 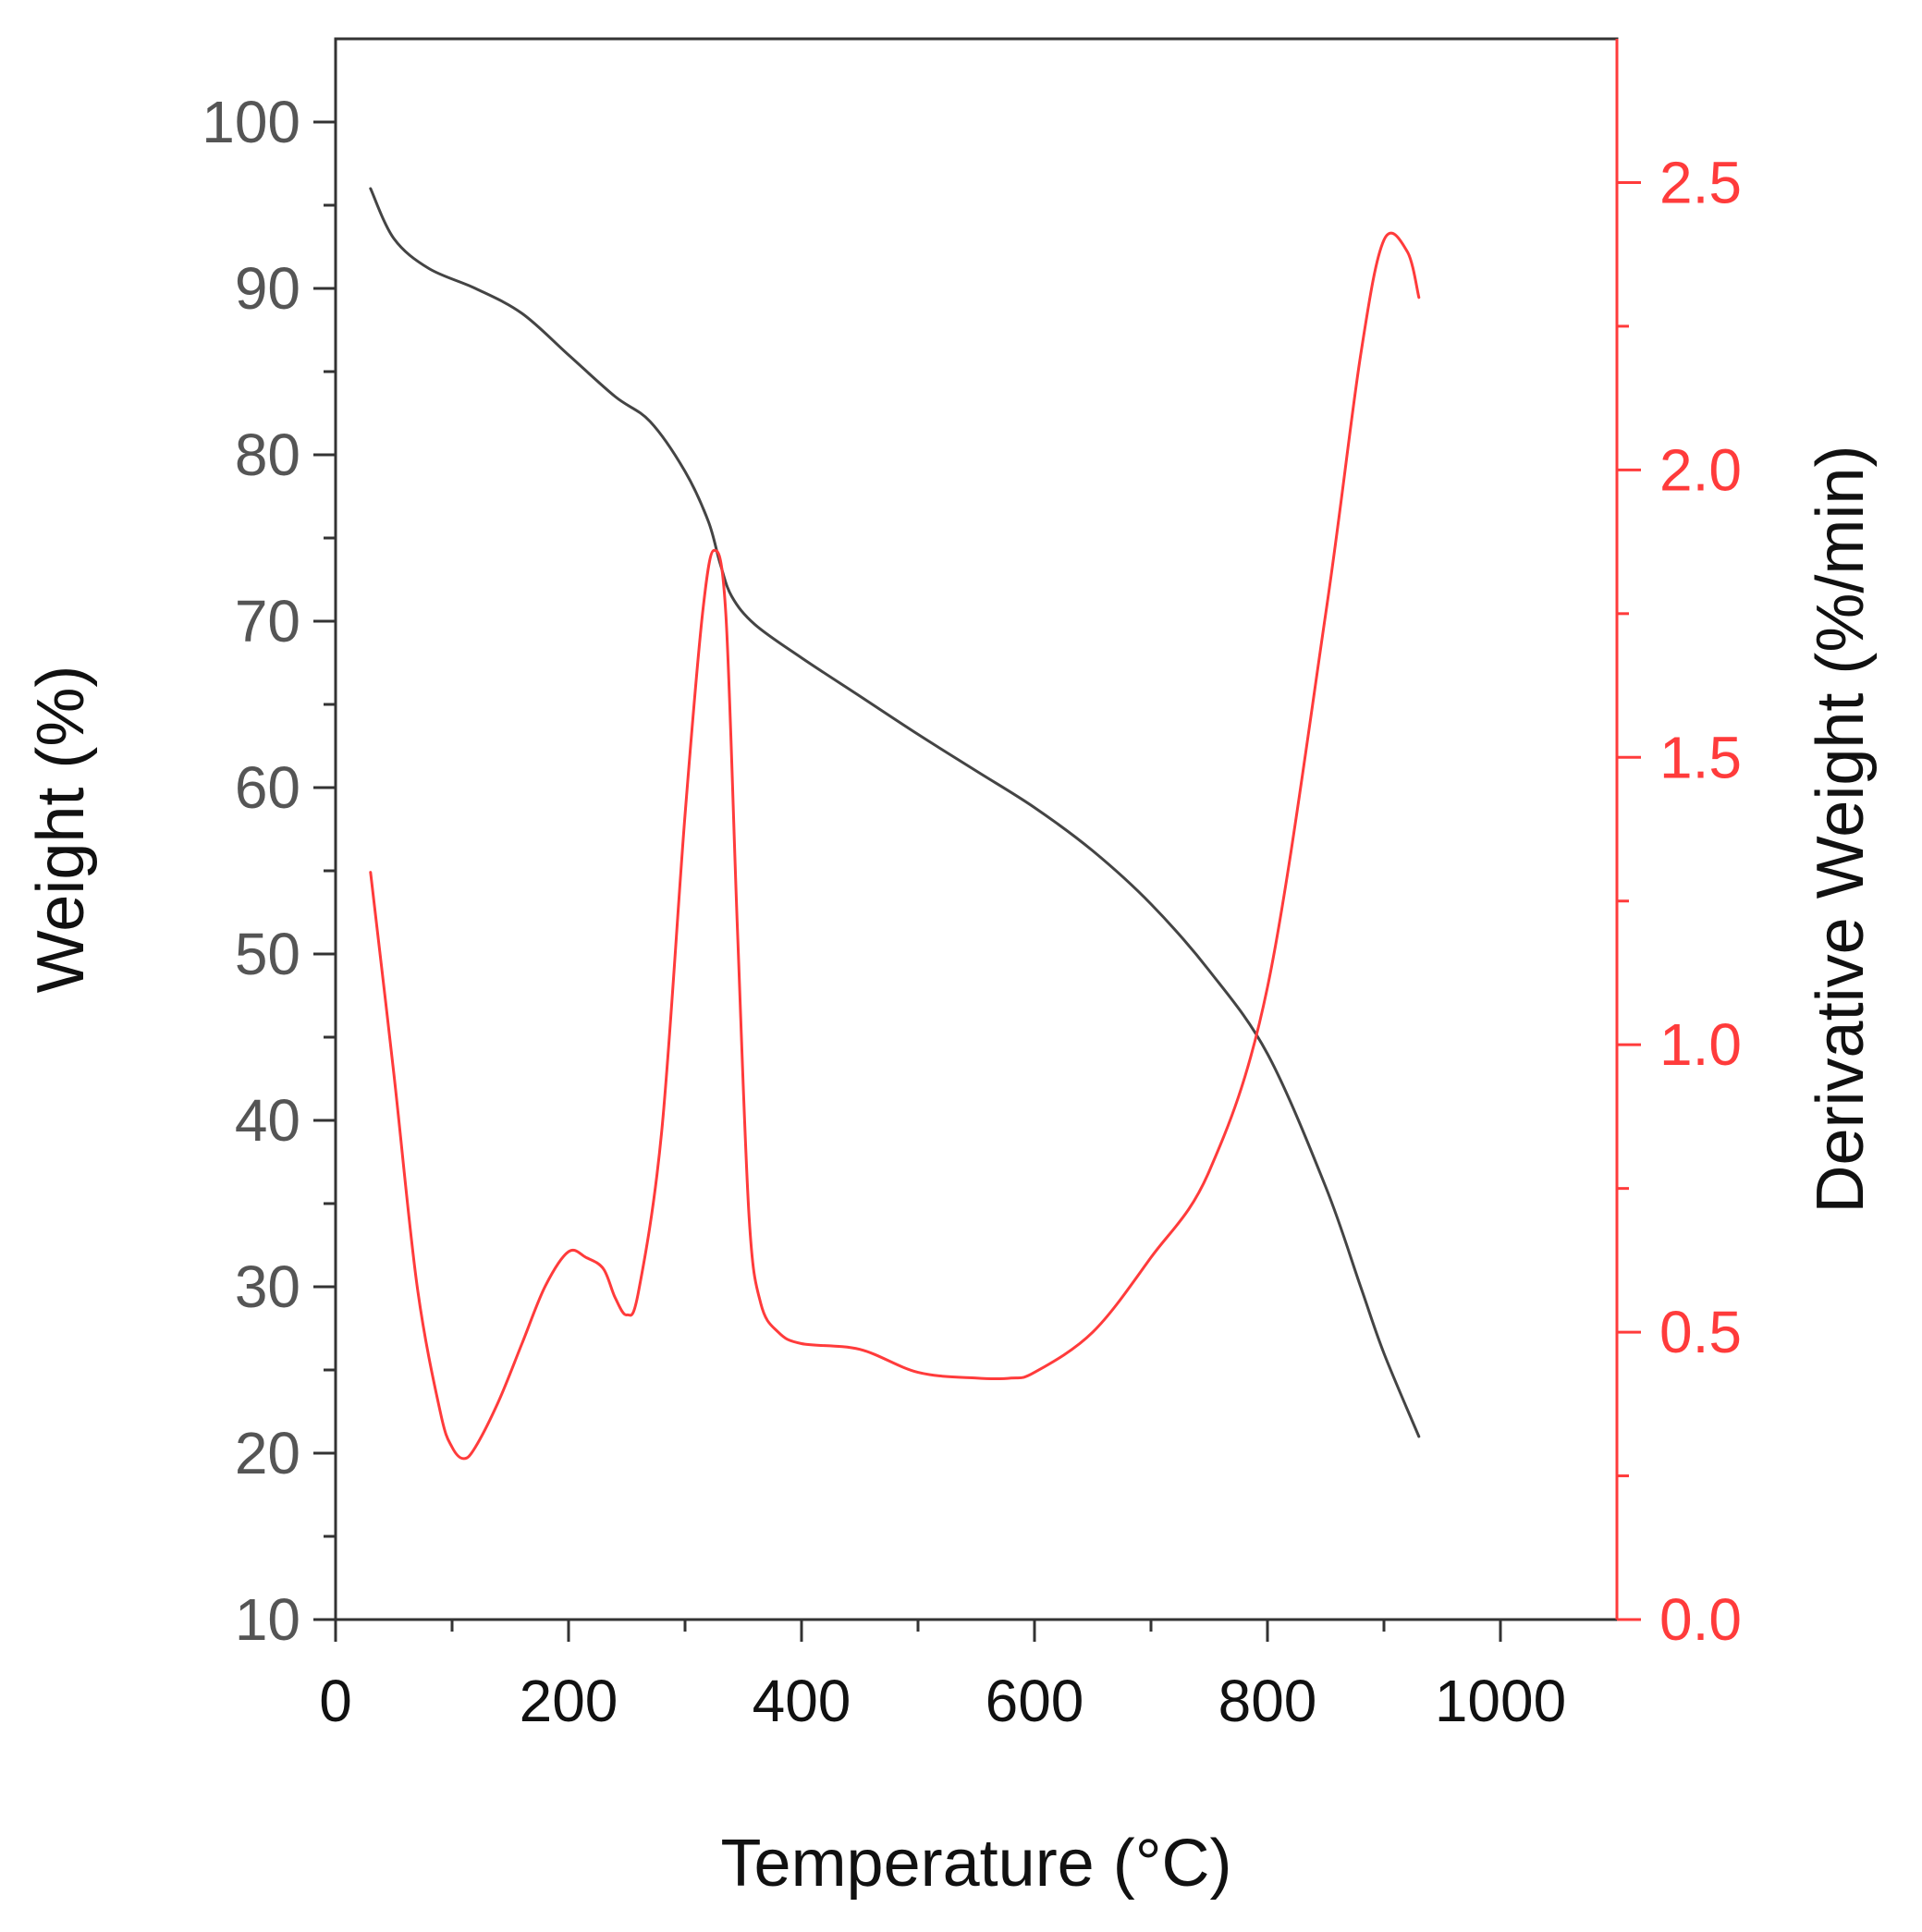 I want to click on x-tick-label: 800, so click(x=1267, y=1701).